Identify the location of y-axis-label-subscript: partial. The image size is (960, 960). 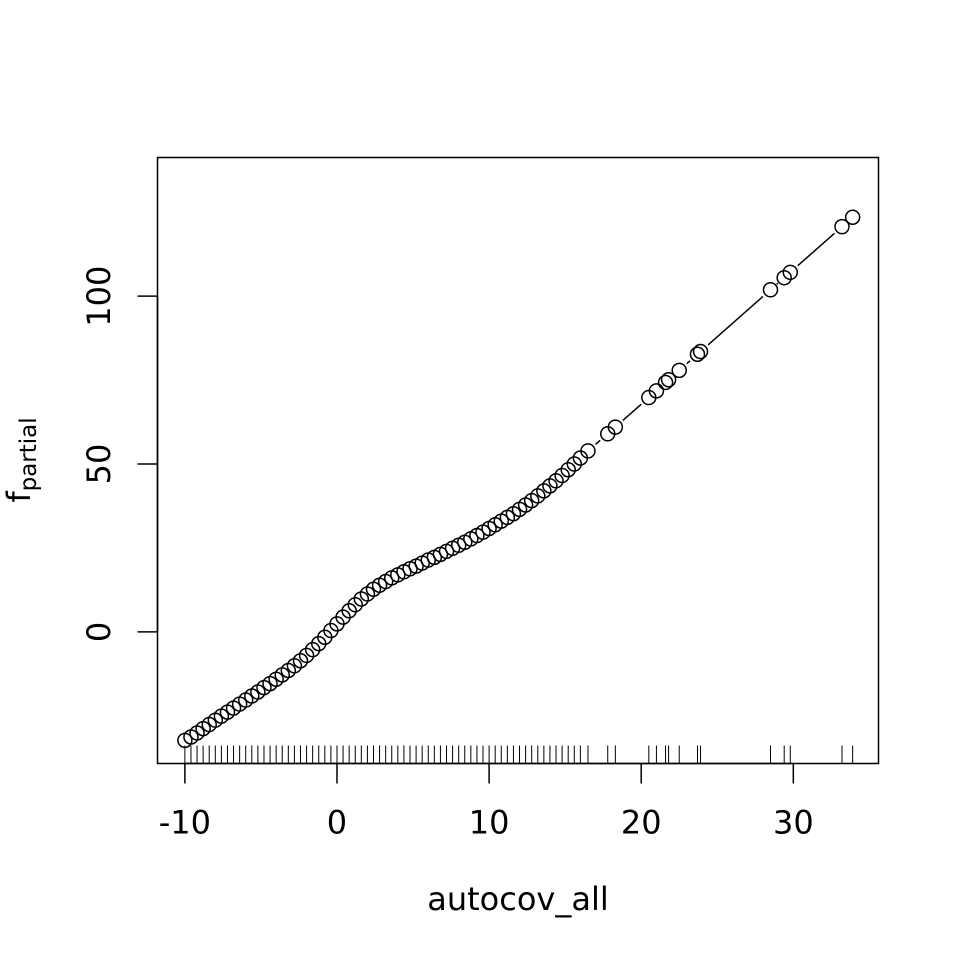
(29, 454).